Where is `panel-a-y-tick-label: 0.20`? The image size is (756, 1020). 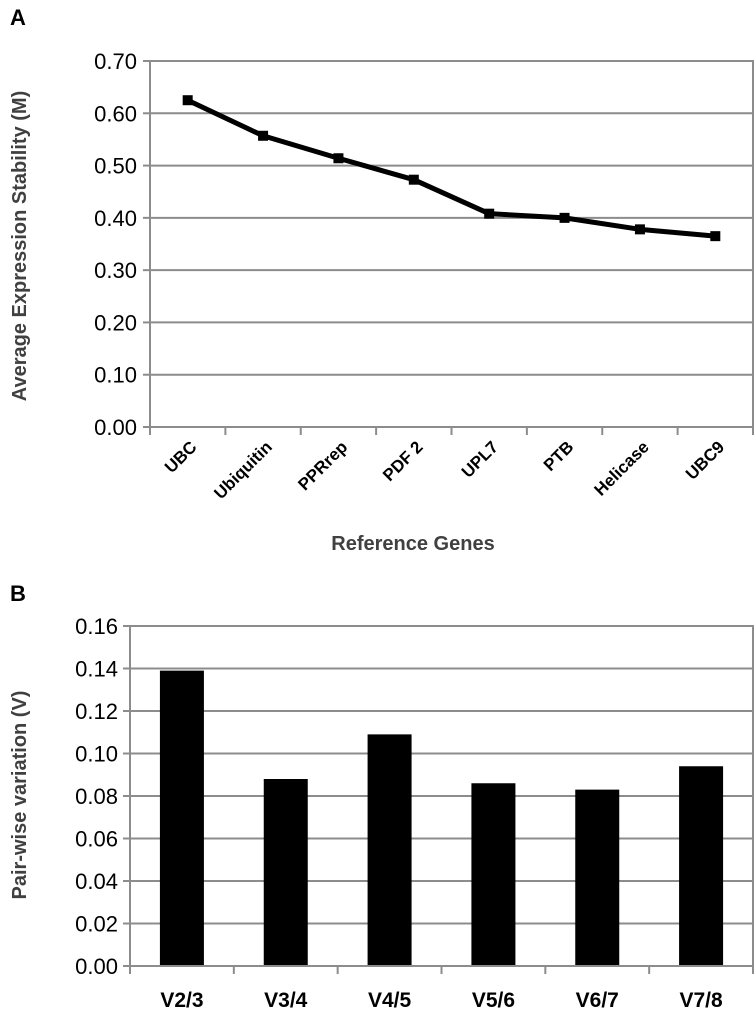
panel-a-y-tick-label: 0.20 is located at coordinates (115, 322).